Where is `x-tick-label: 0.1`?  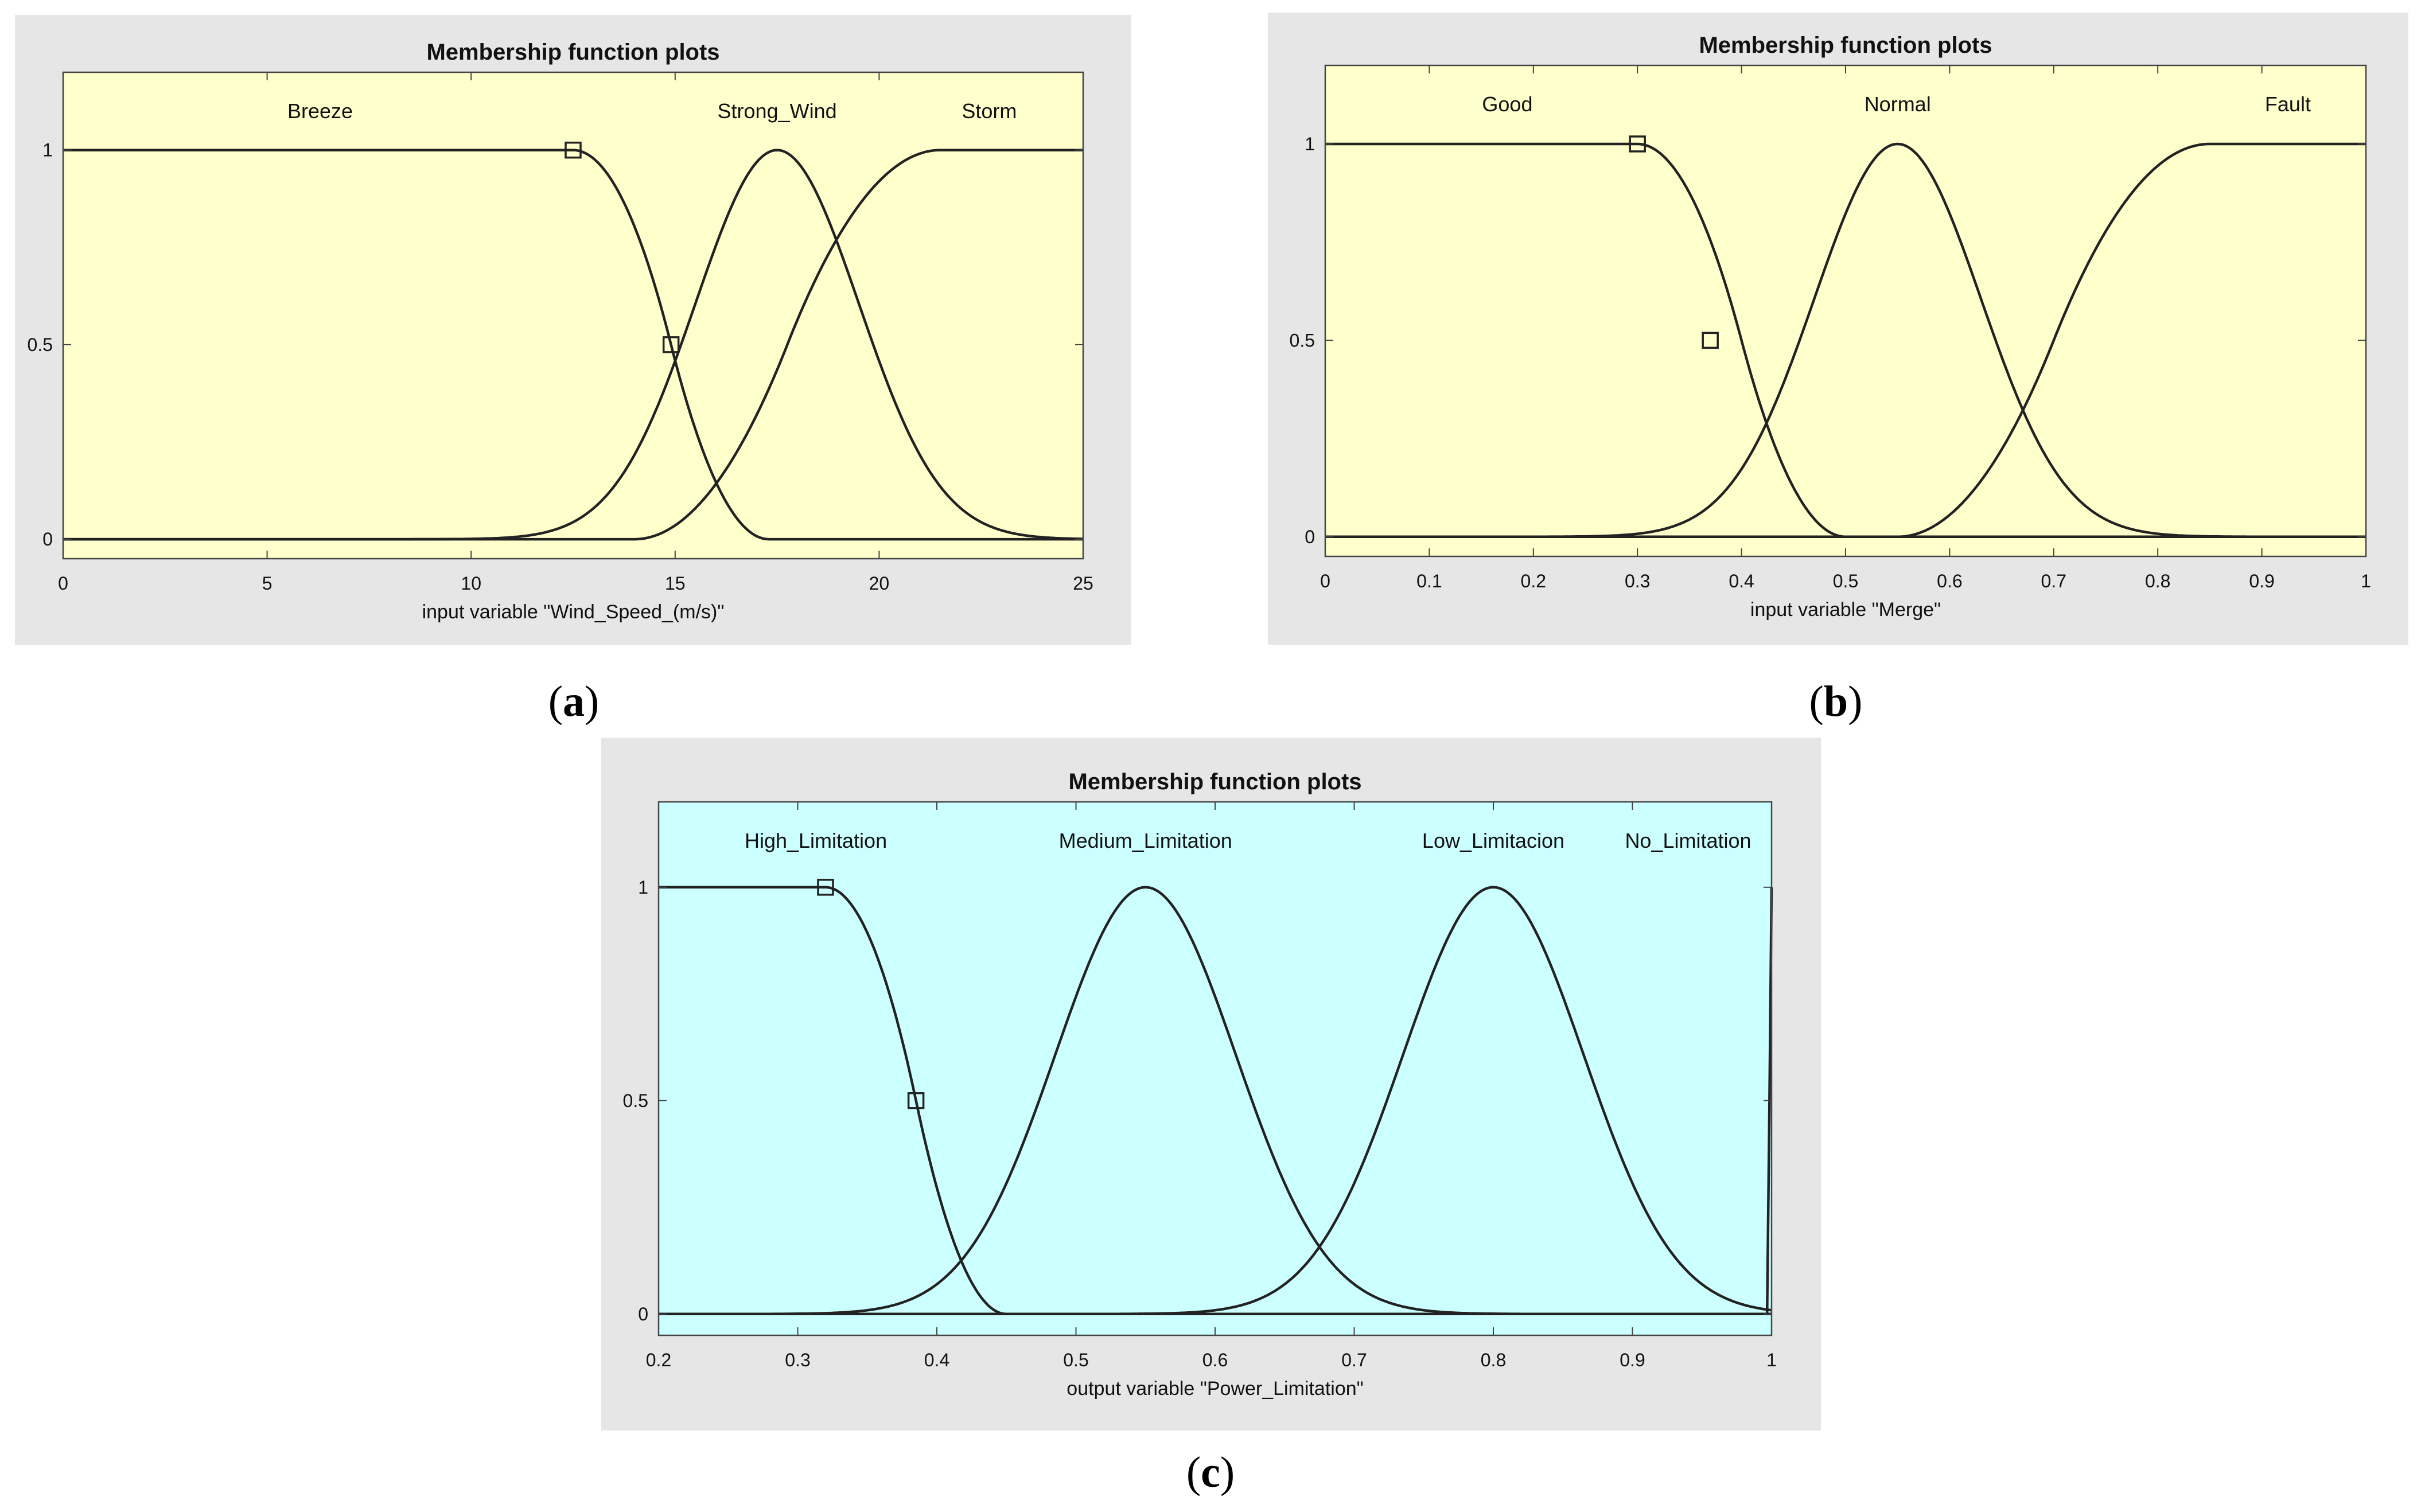 x-tick-label: 0.1 is located at coordinates (1429, 581).